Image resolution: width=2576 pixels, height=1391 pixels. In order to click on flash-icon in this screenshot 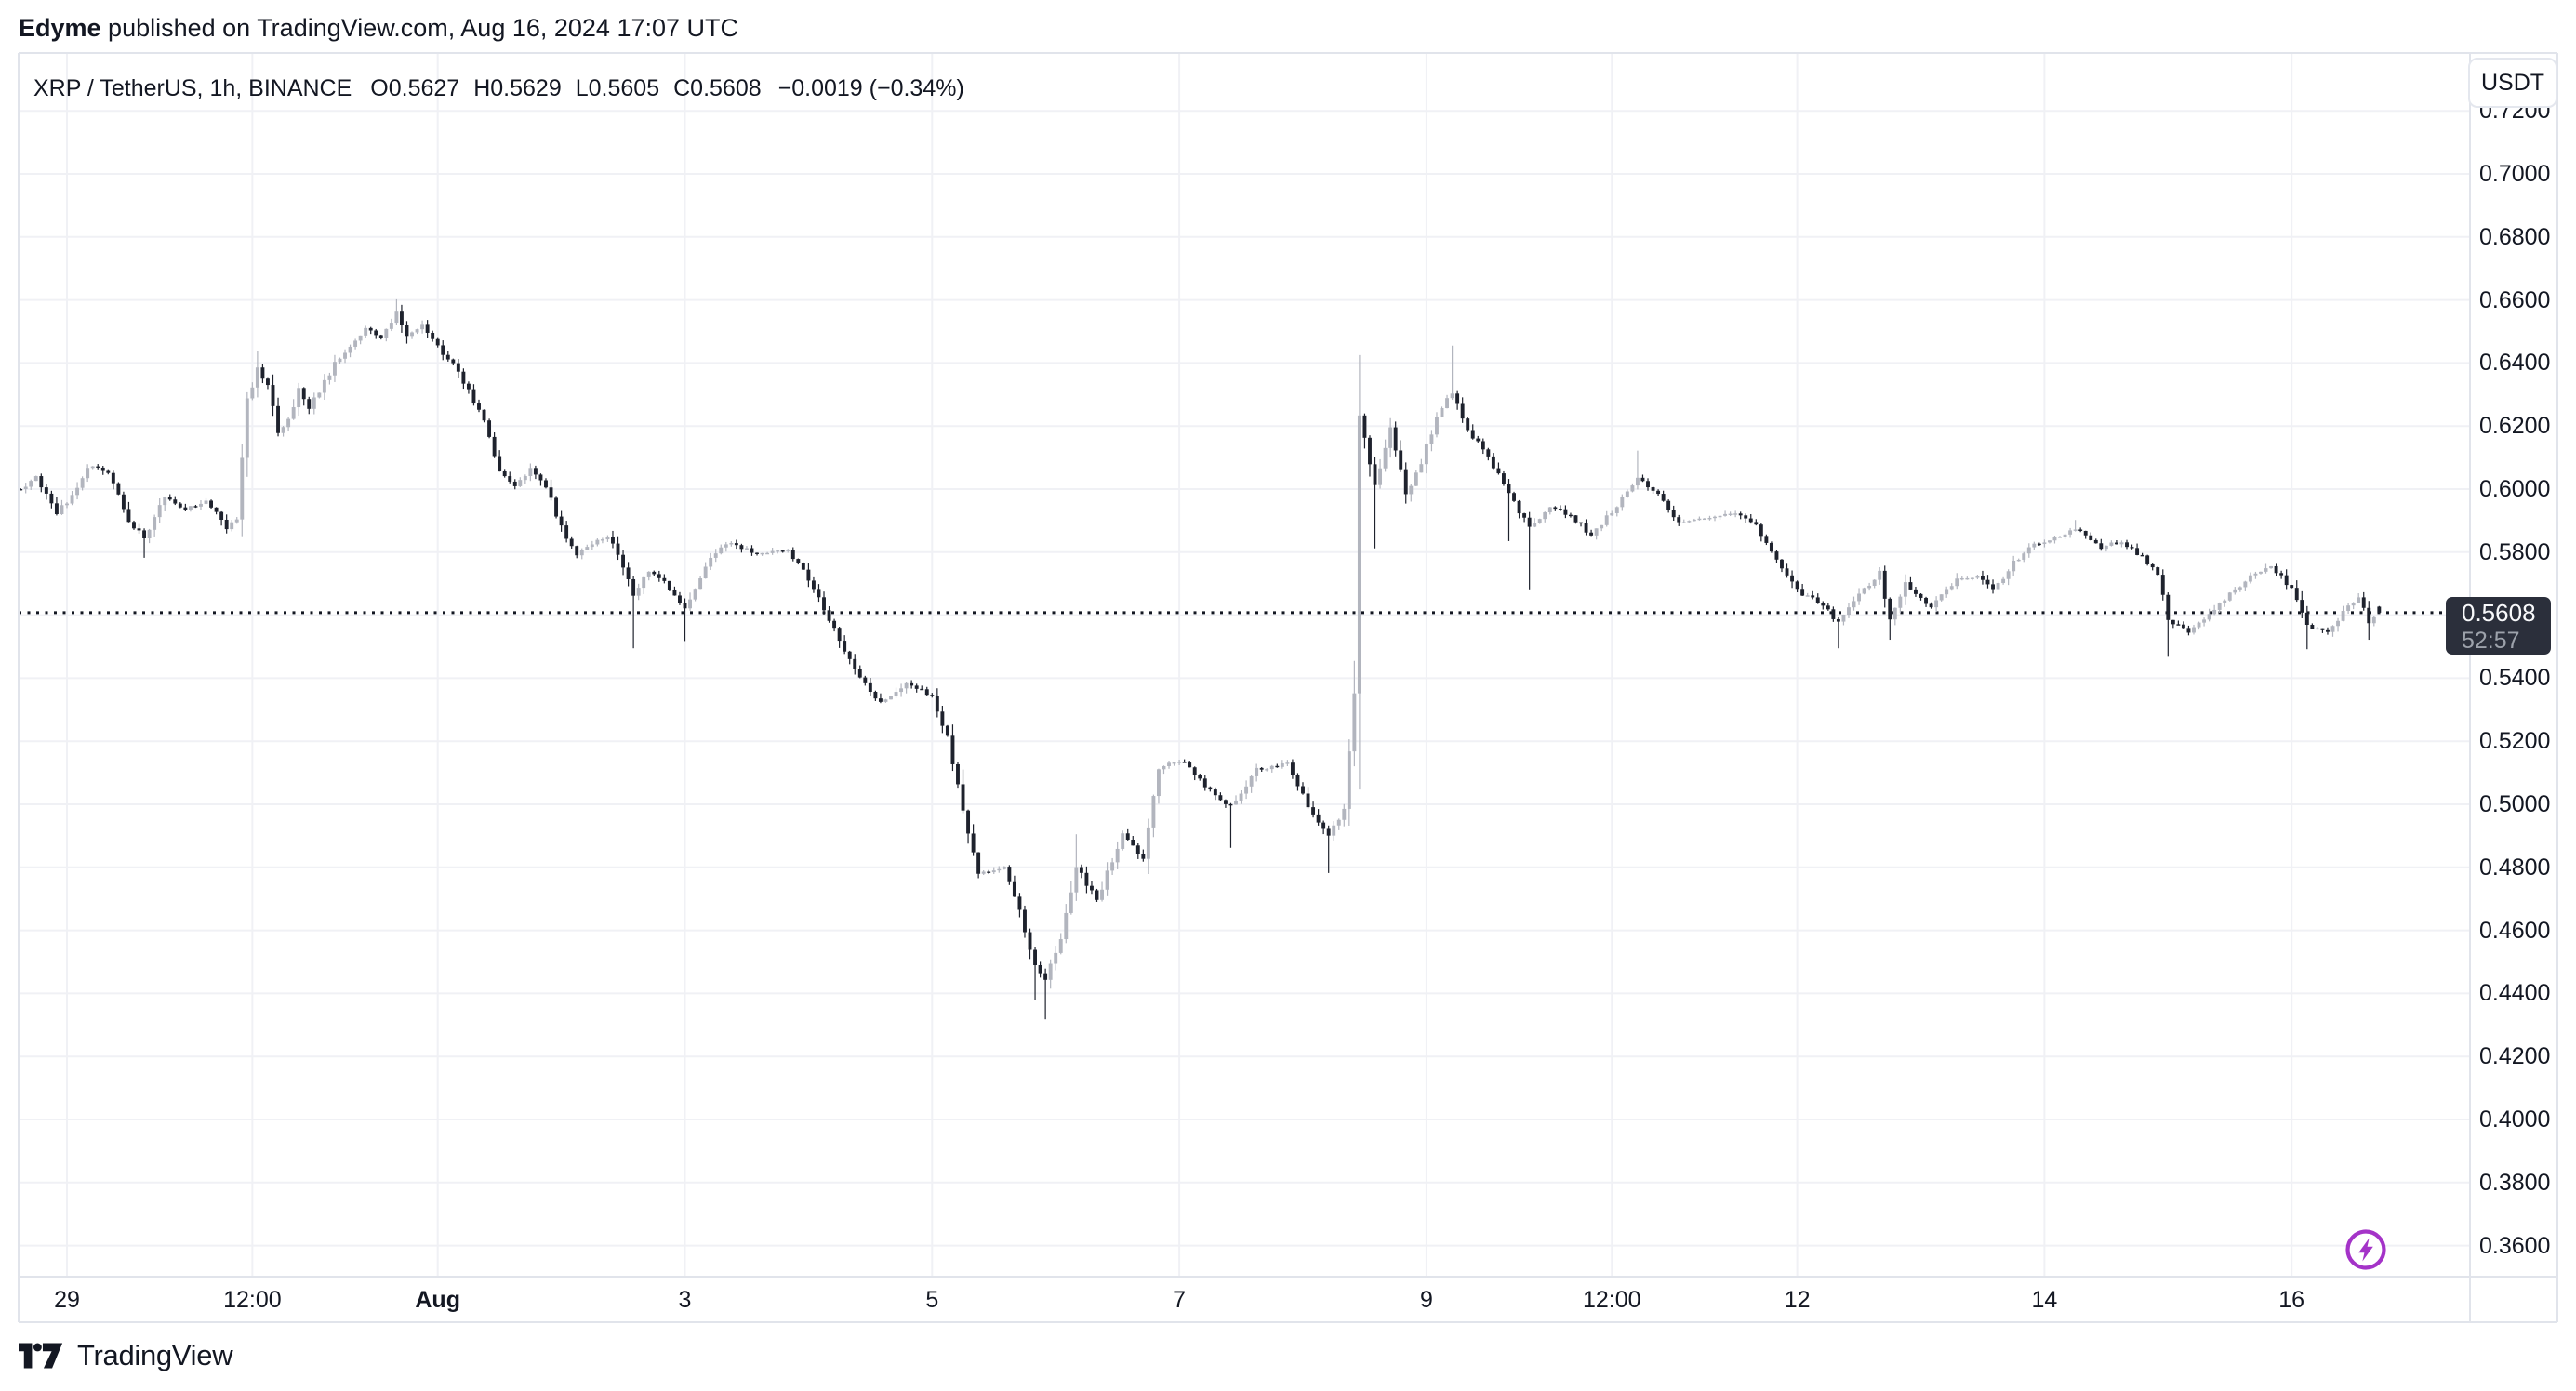, I will do `click(2365, 1249)`.